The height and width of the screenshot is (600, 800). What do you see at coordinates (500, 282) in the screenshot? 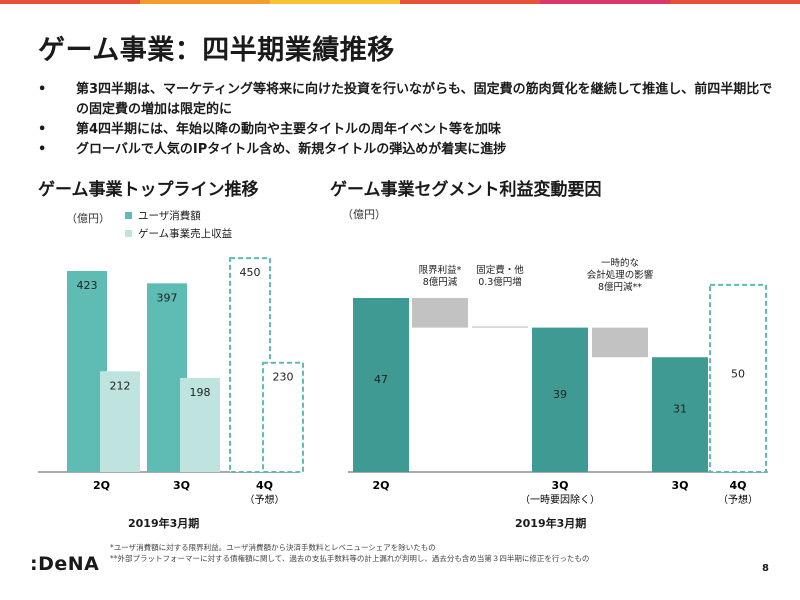
I see `delta-annotation: 0.3億円増` at bounding box center [500, 282].